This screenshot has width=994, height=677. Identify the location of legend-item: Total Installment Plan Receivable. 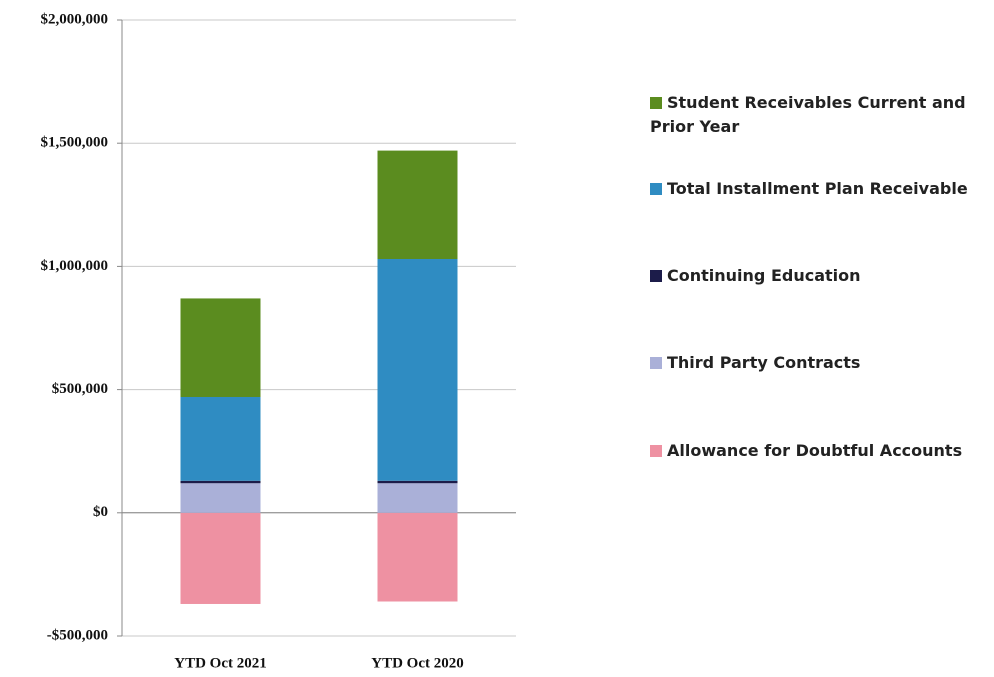
(820, 189).